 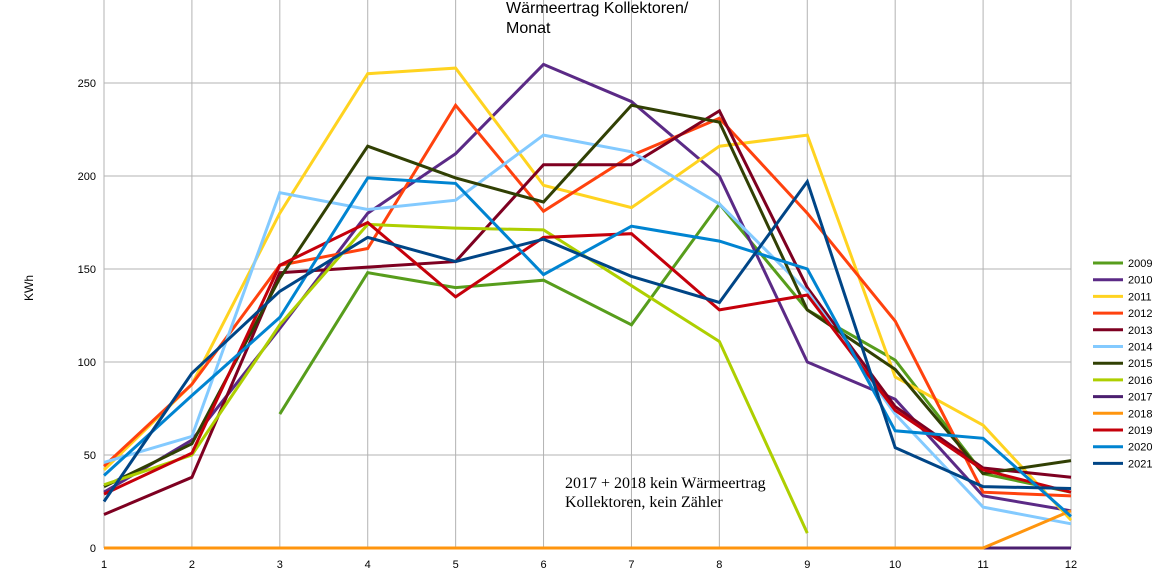 What do you see at coordinates (1140, 464) in the screenshot?
I see `legend-label-2021: 2021` at bounding box center [1140, 464].